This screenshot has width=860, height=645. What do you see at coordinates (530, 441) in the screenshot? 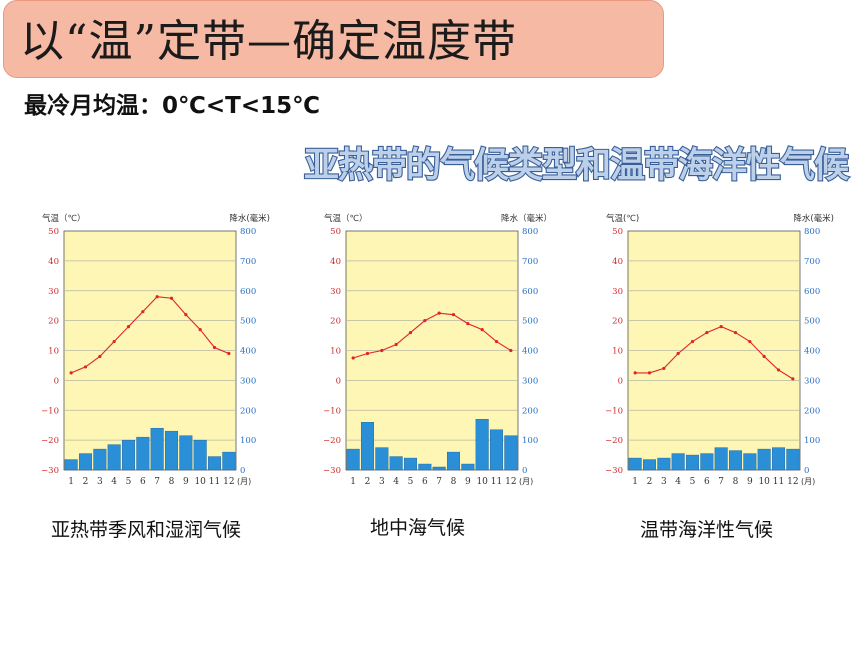
I see `precip-tick-label: 100` at bounding box center [530, 441].